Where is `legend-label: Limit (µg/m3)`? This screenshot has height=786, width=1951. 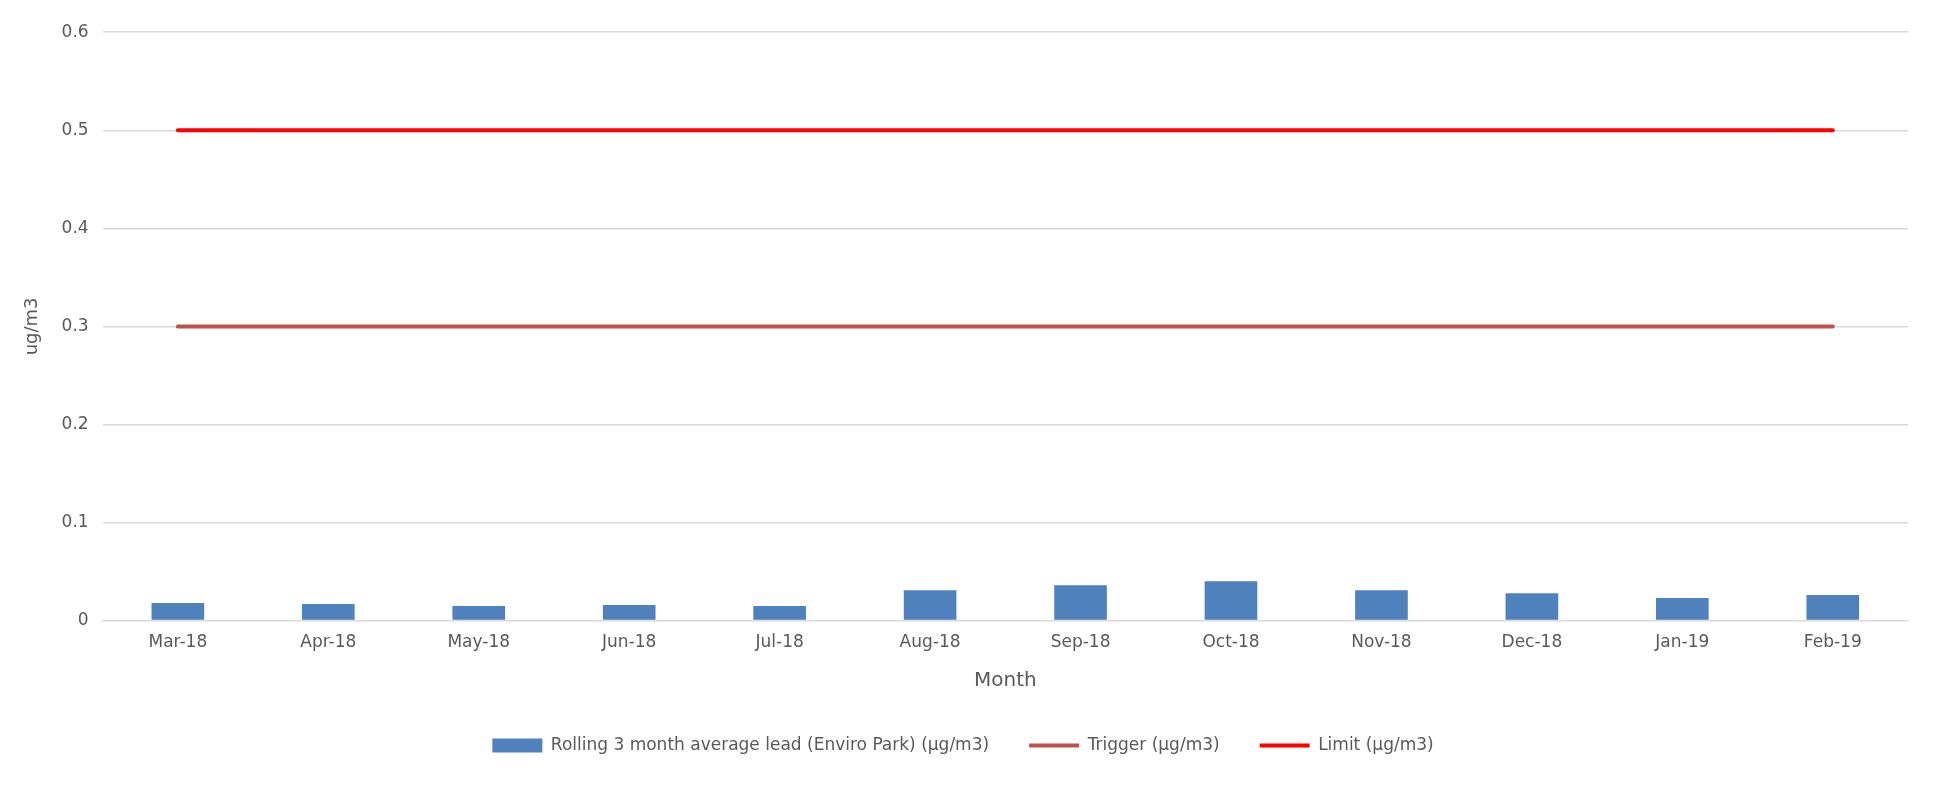 legend-label: Limit (µg/m3) is located at coordinates (1376, 743).